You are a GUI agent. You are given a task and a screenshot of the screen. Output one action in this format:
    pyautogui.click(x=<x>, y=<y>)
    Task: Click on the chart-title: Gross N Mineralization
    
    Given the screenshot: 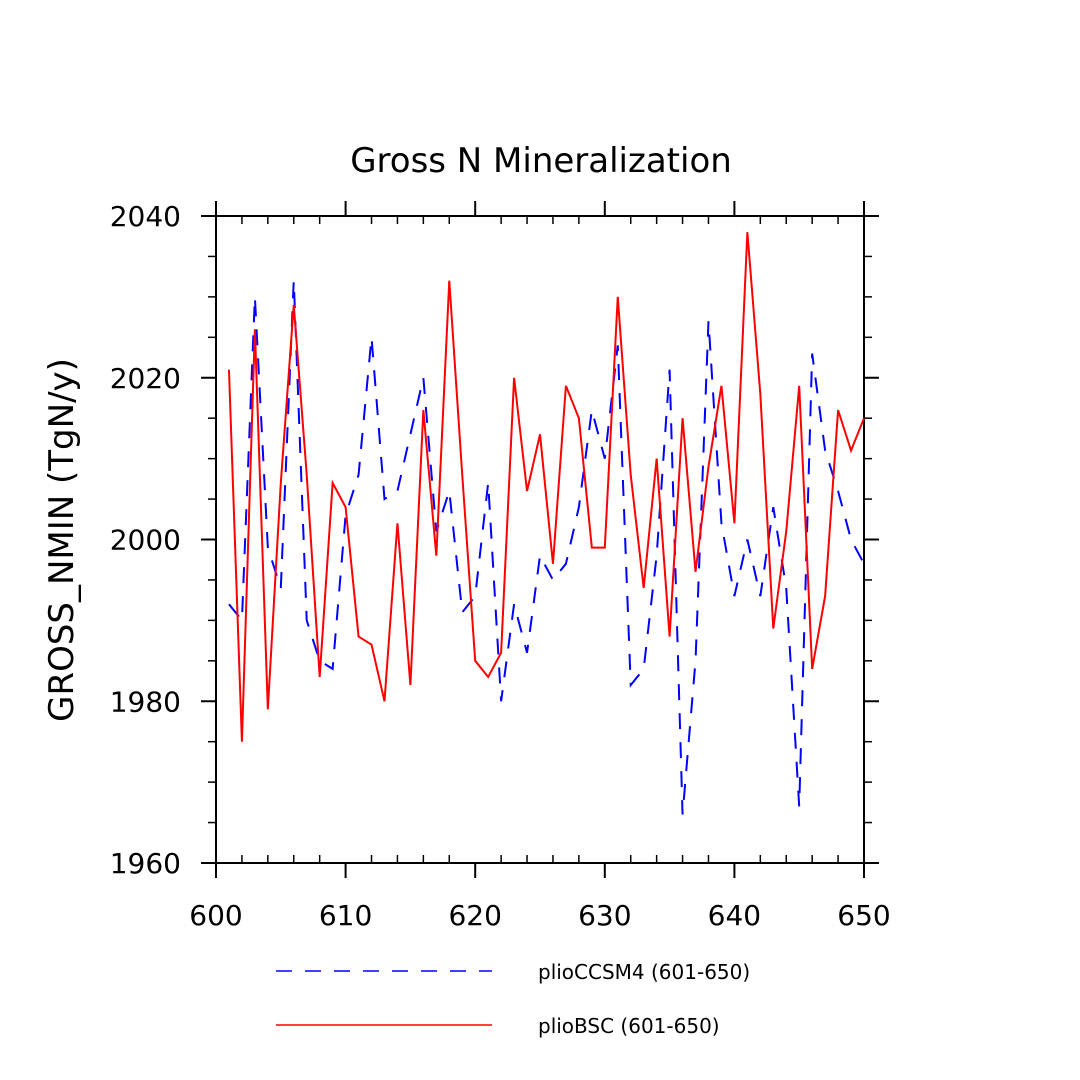 What is the action you would take?
    pyautogui.click(x=541, y=161)
    